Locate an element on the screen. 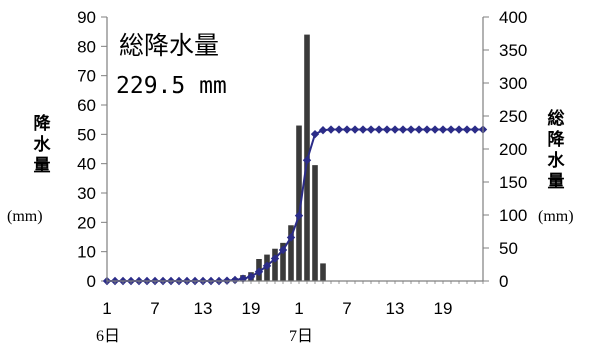  right-tick-label: 100 is located at coordinates (513, 215).